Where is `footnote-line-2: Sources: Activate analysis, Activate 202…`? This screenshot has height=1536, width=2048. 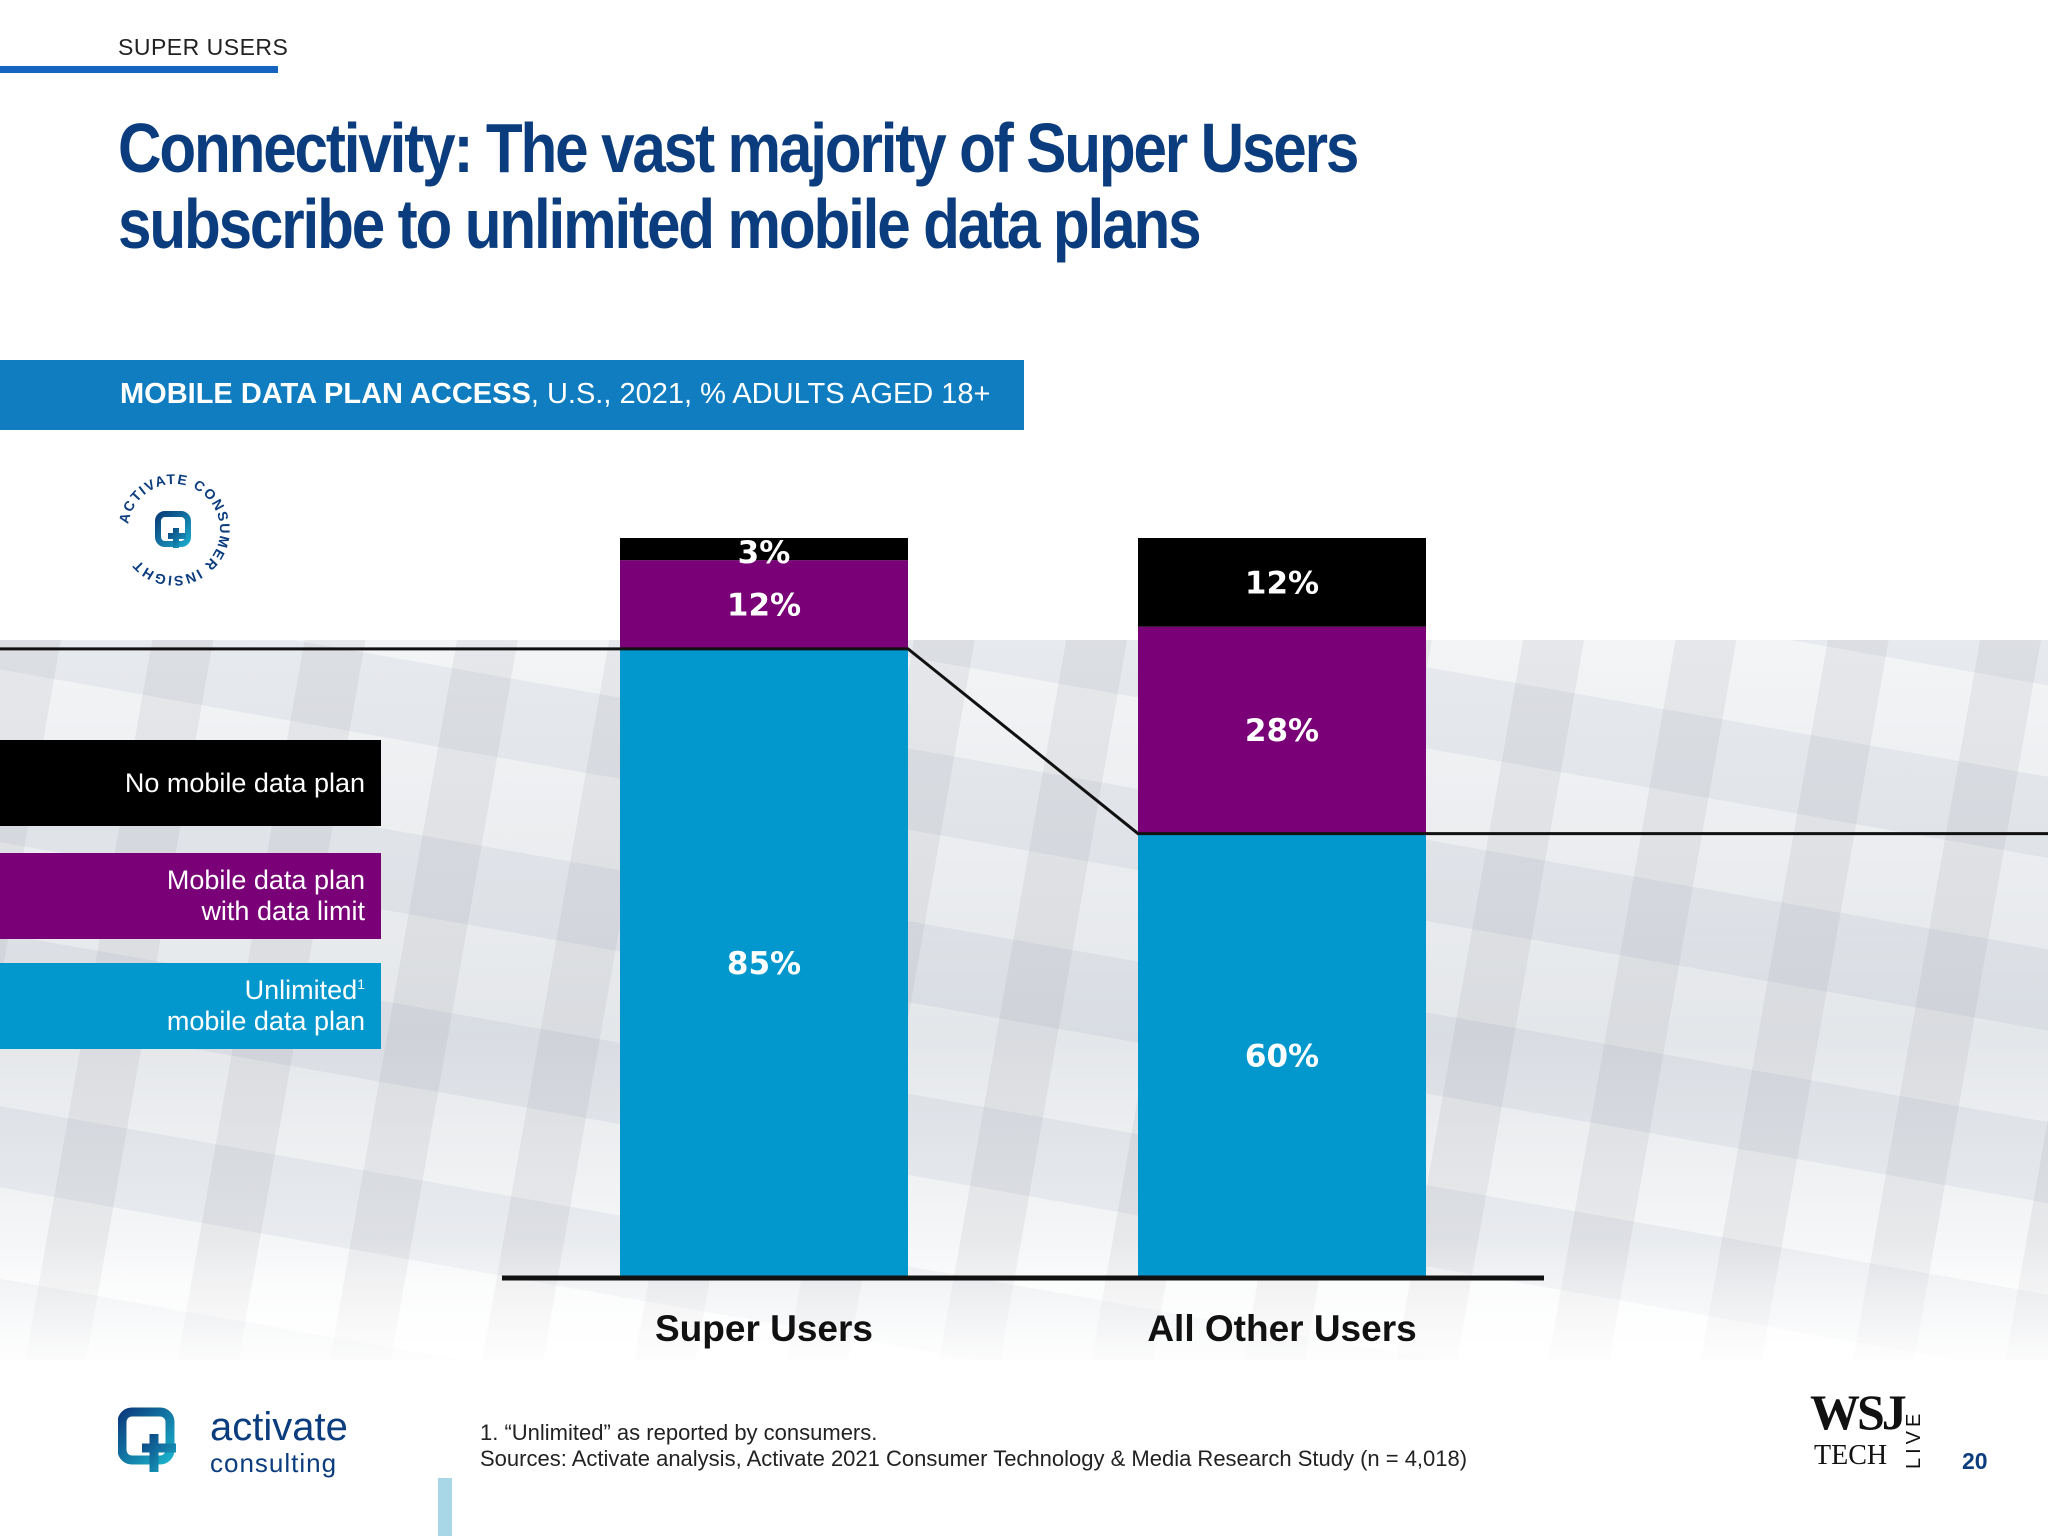
footnote-line-2: Sources: Activate analysis, Activate 202… is located at coordinates (974, 1458).